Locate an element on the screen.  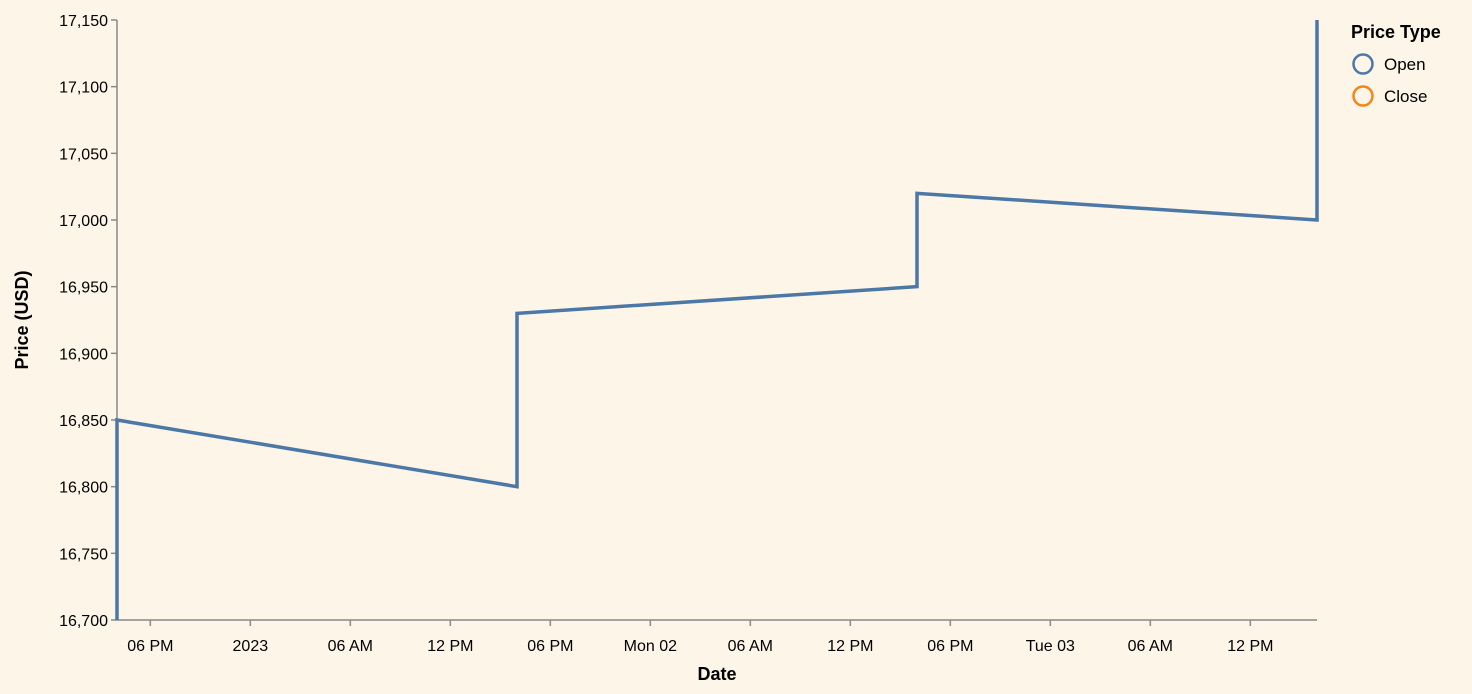
y-tick-label: 17,000 is located at coordinates (83, 221).